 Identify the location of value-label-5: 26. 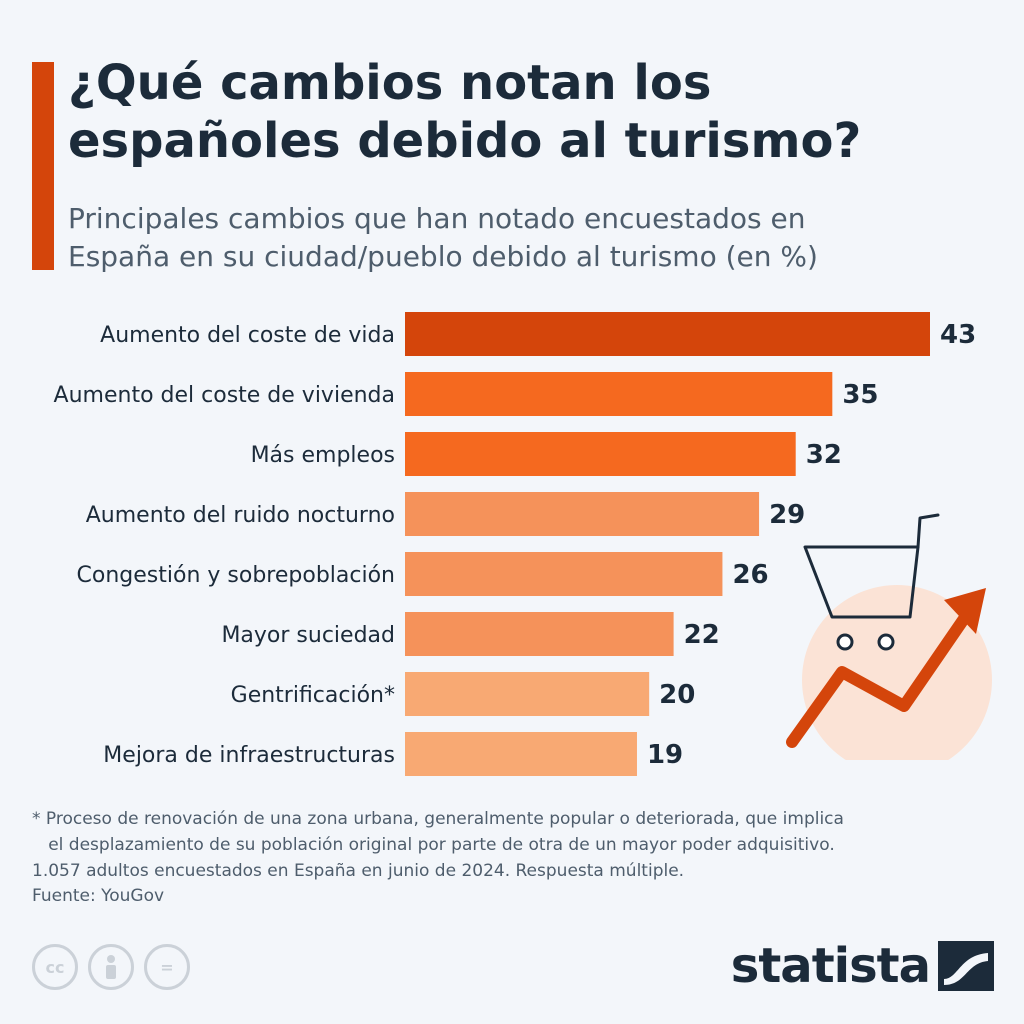
(750, 575).